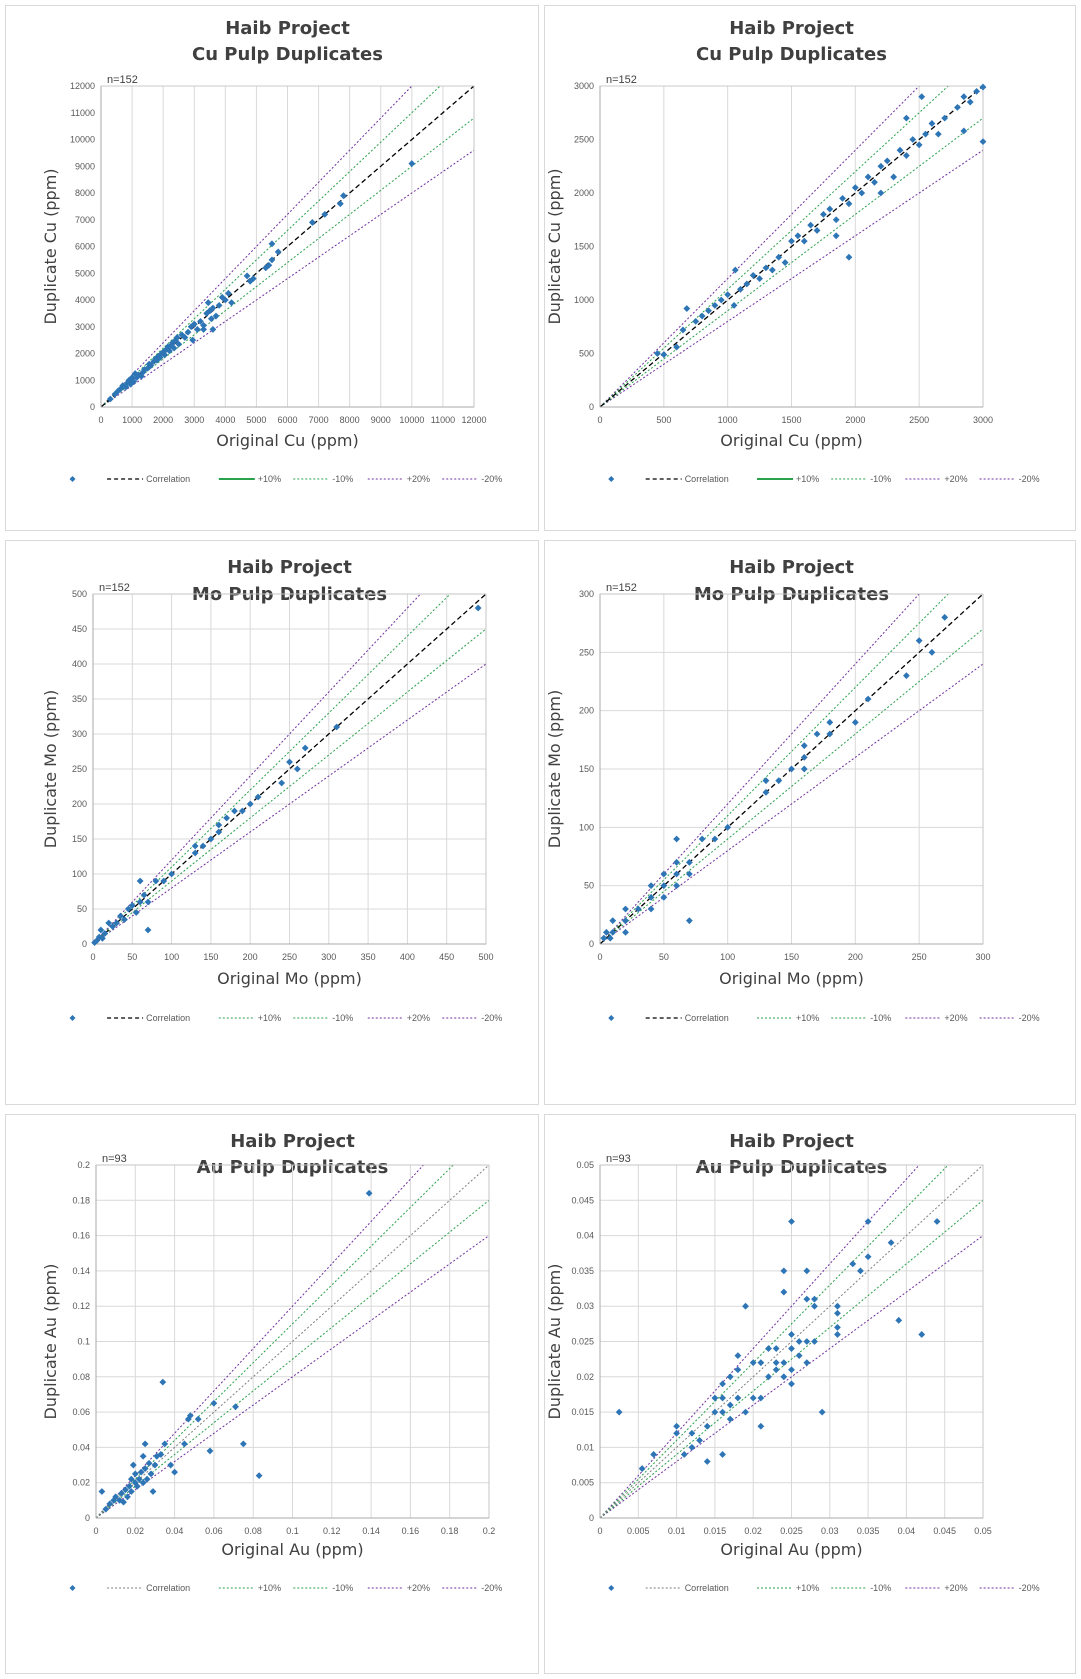 The width and height of the screenshot is (1081, 1679). Describe the element at coordinates (715, 1531) in the screenshot. I see `x-tick-label: 0.015` at that location.